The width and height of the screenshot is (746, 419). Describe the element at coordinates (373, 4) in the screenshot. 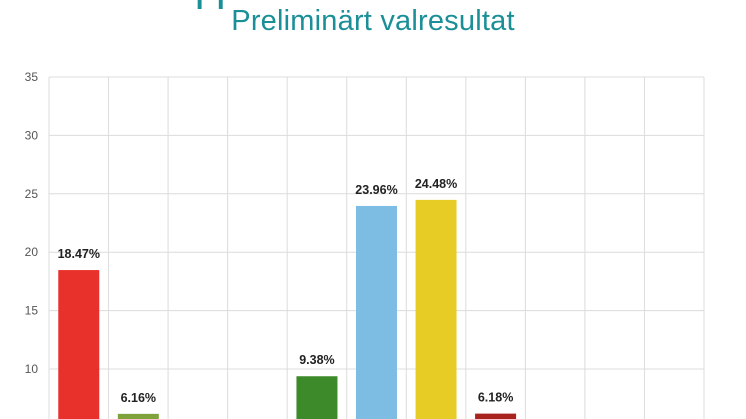

I see `cropped-title-remnant: [ ]` at that location.